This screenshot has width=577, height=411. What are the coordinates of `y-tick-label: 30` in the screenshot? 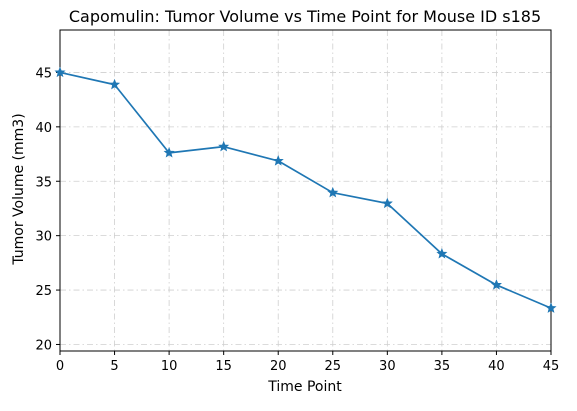 It's located at (43, 237).